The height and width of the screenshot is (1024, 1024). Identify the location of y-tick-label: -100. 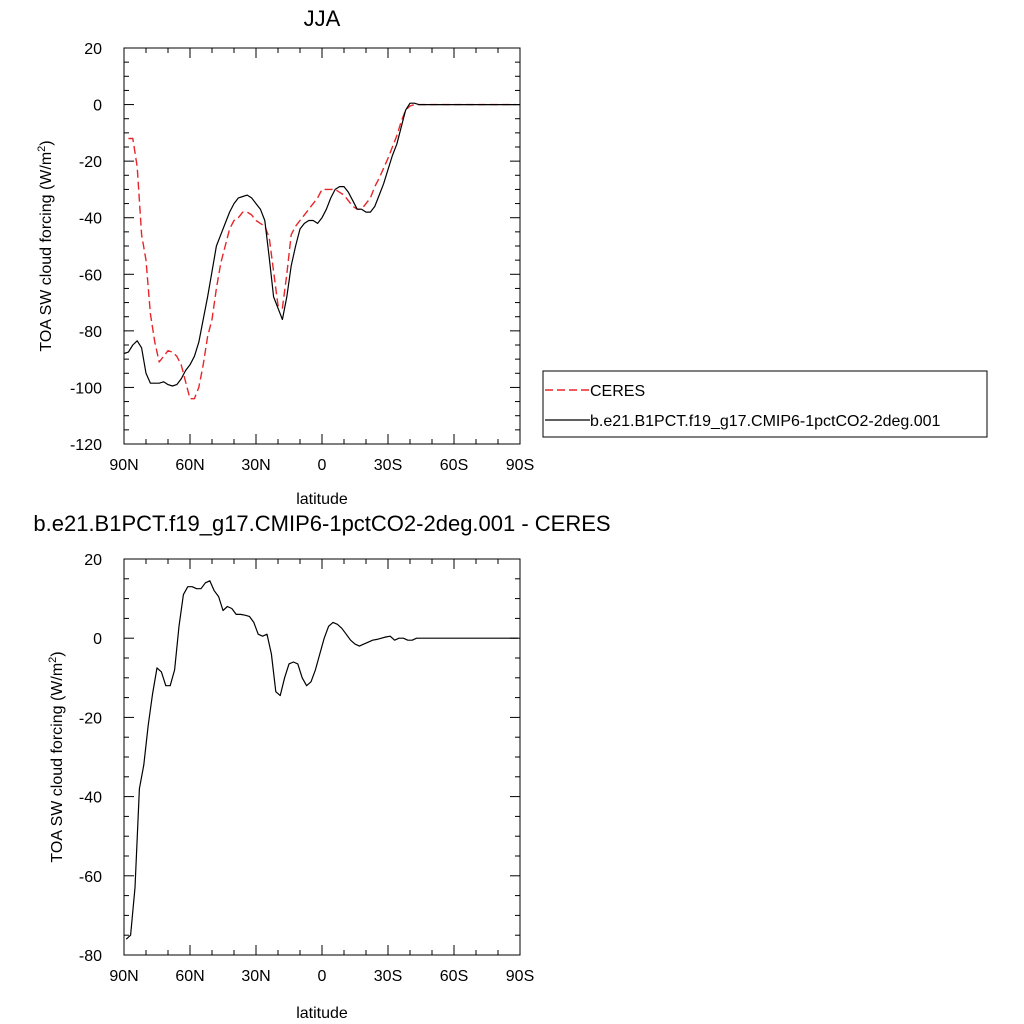
(86, 388).